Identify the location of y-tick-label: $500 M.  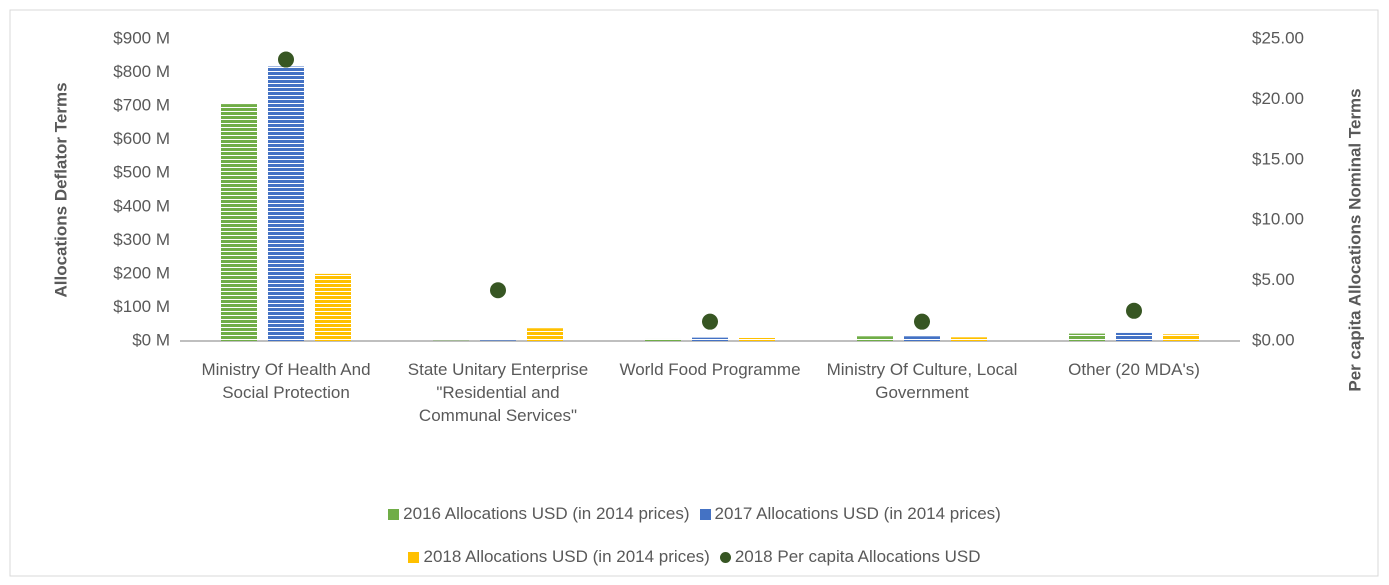
(141, 172).